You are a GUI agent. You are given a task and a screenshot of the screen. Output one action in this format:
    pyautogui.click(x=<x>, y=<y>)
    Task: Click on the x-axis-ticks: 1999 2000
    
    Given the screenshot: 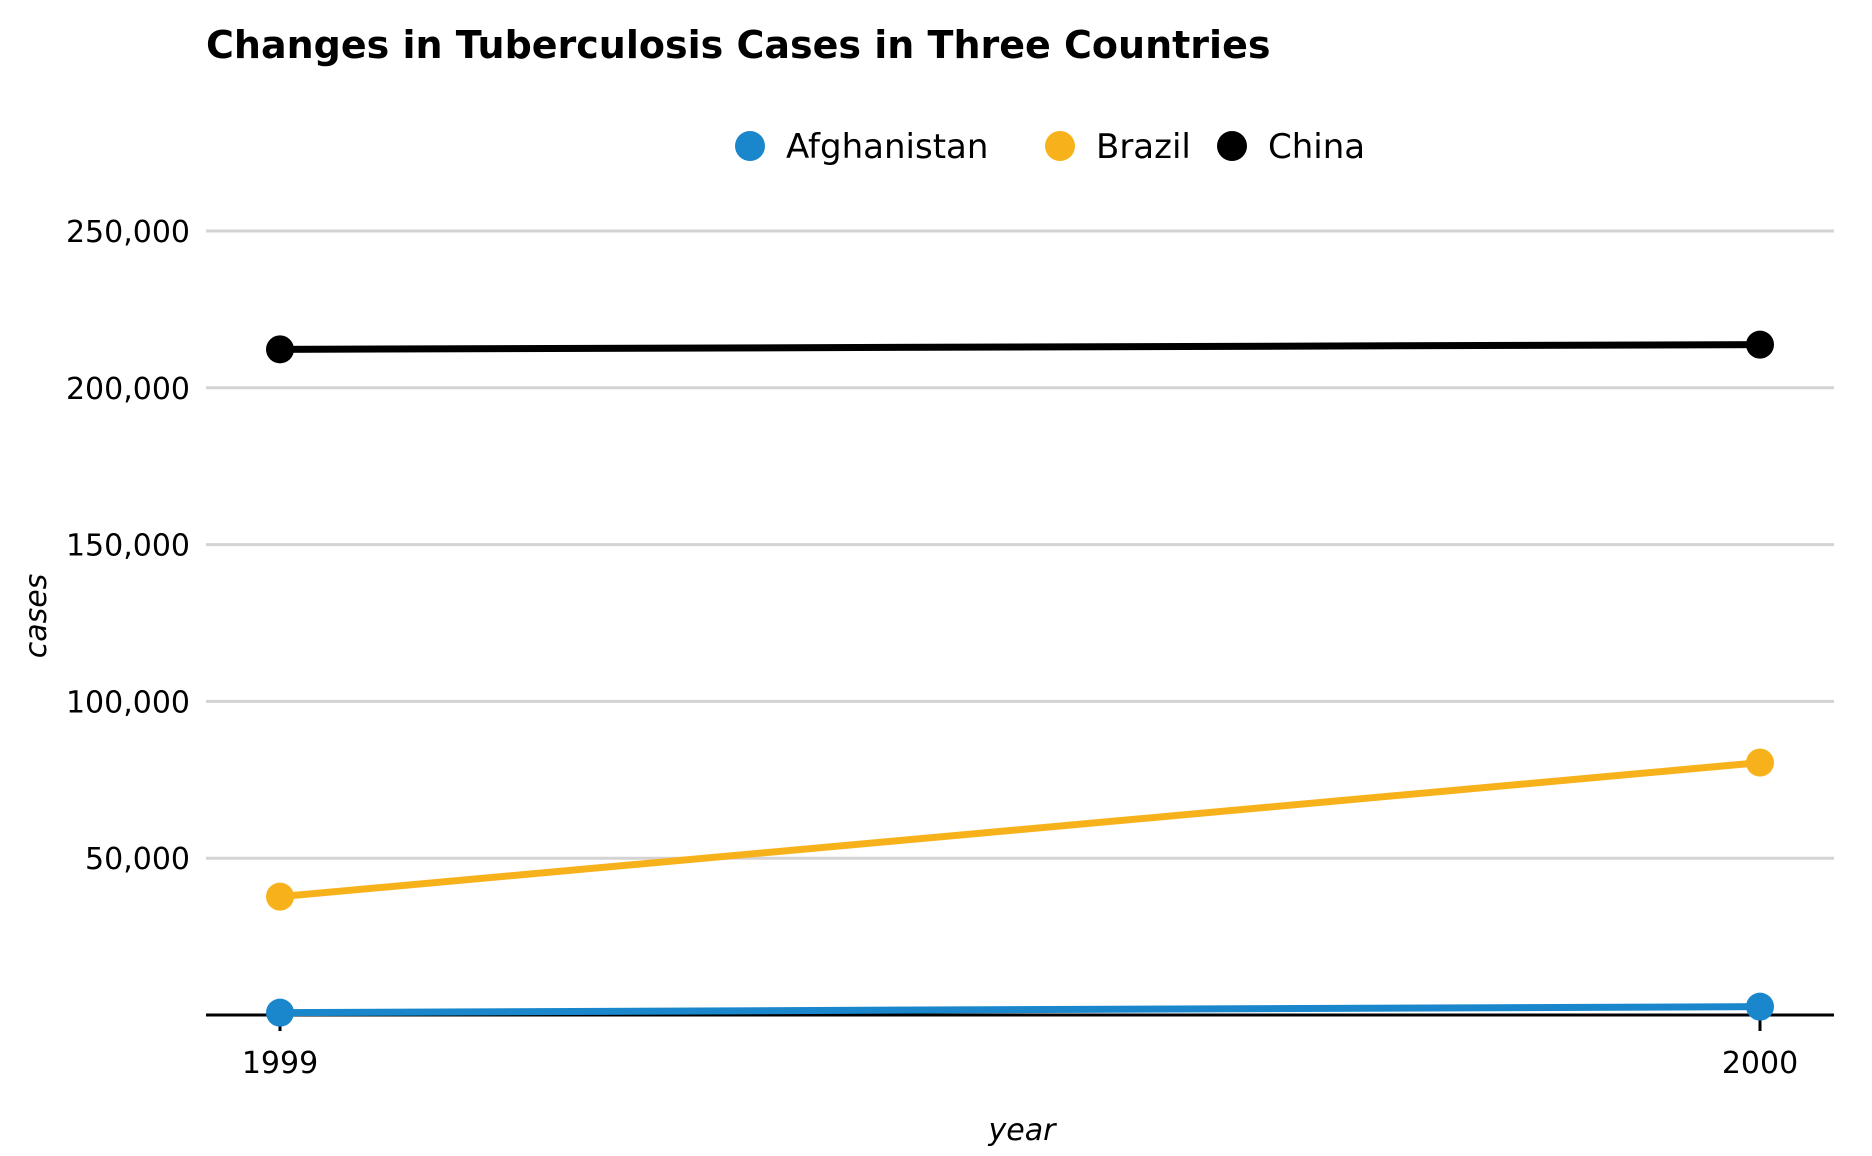 What is the action you would take?
    pyautogui.click(x=1020, y=1048)
    